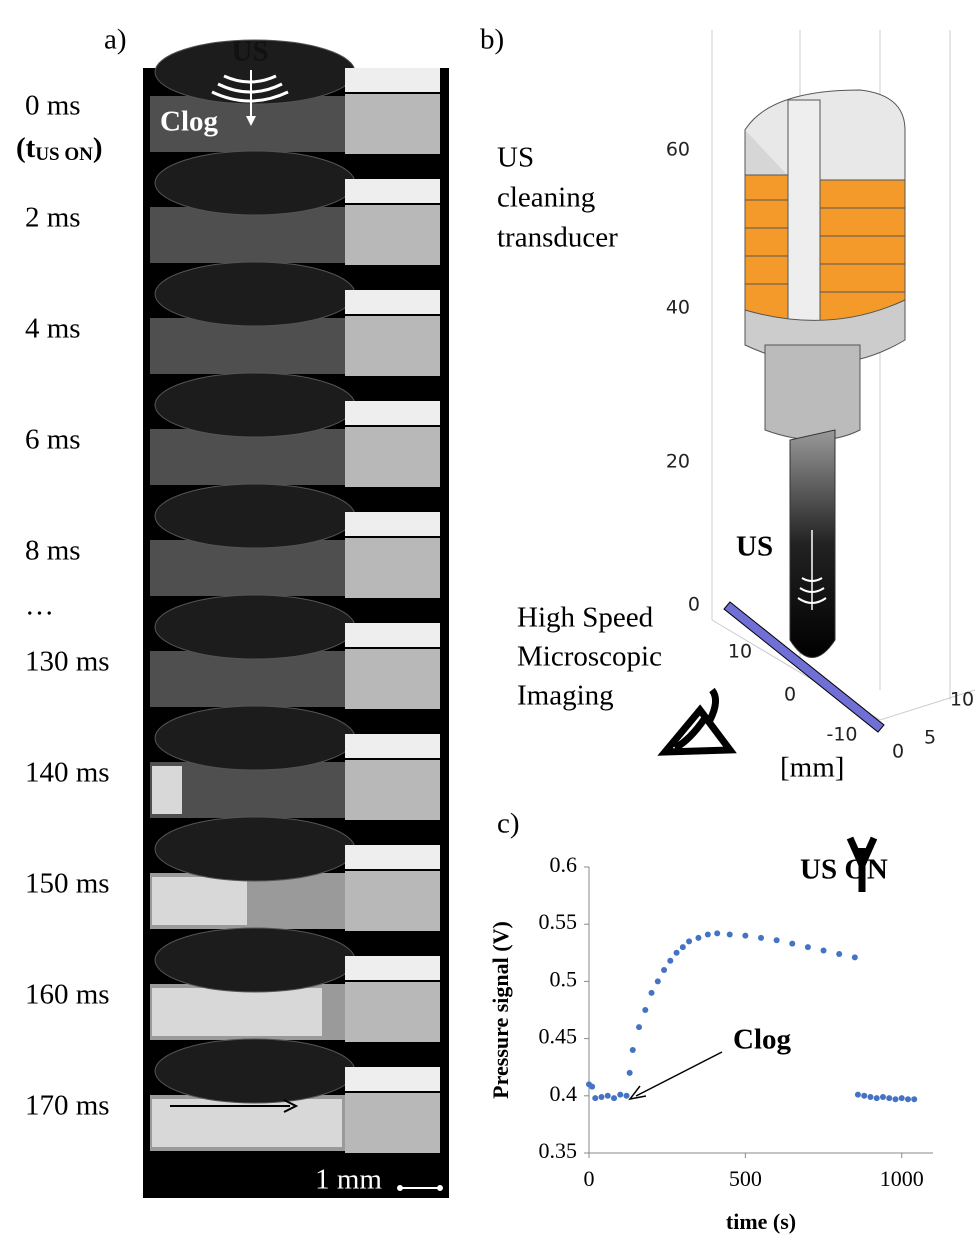 Image resolution: width=979 pixels, height=1240 pixels. Describe the element at coordinates (564, 978) in the screenshot. I see `y-tick-label: 0.5` at that location.